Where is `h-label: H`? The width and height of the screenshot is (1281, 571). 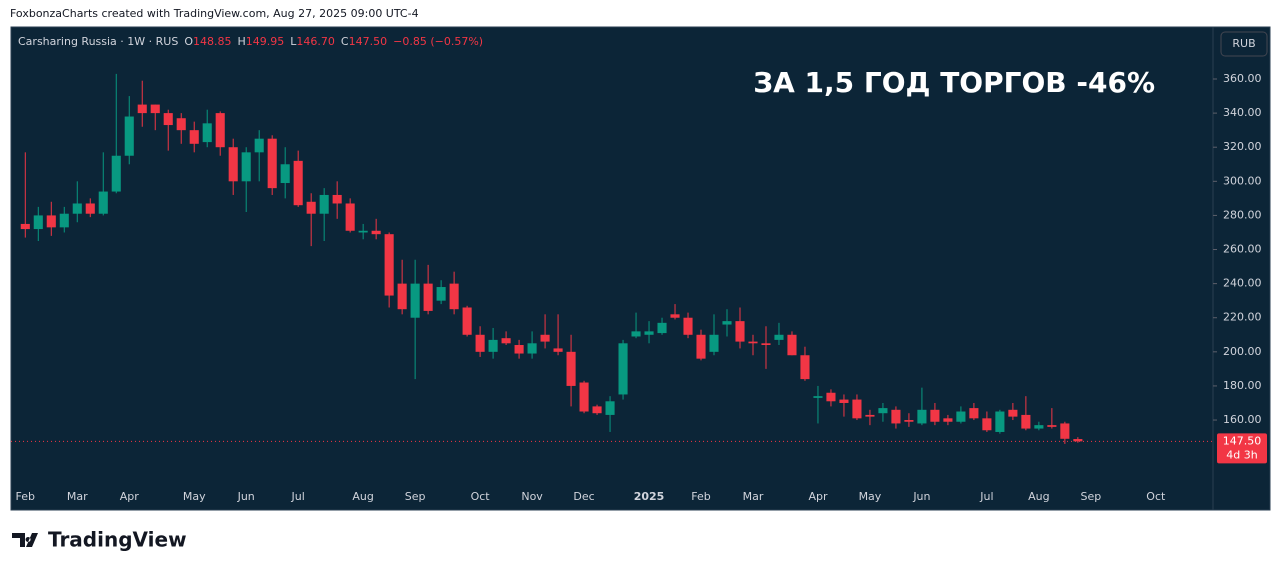 h-label: H is located at coordinates (242, 41).